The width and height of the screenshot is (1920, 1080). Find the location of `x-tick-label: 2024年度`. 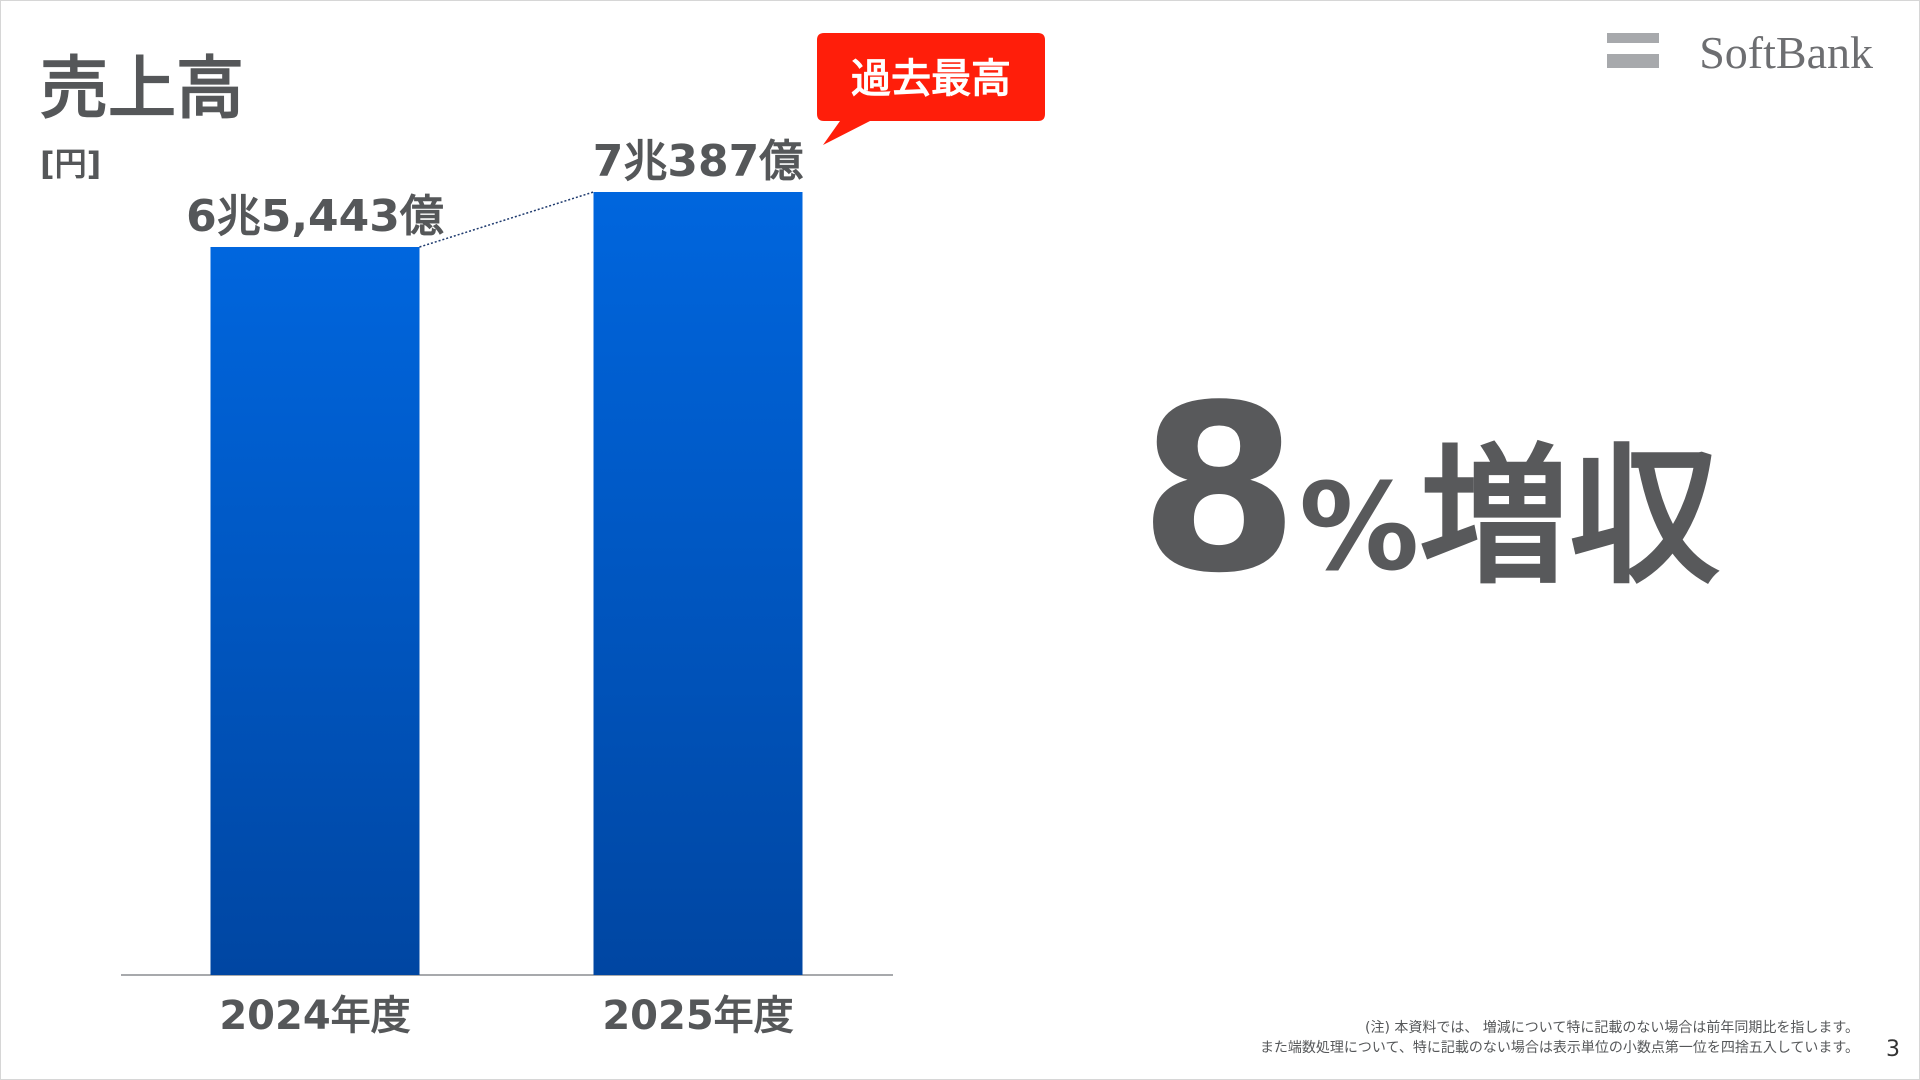

x-tick-label: 2024年度 is located at coordinates (314, 1016).